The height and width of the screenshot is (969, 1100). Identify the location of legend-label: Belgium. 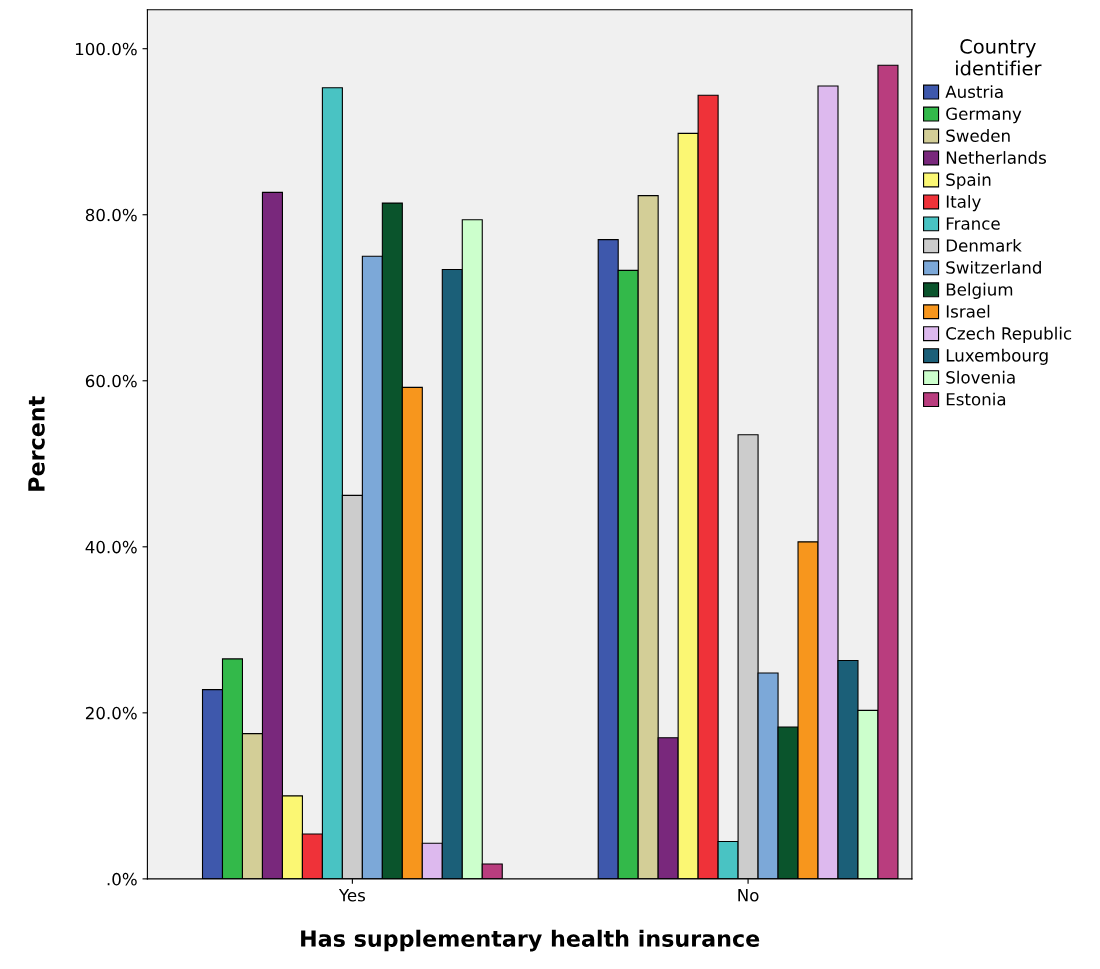
(979, 290).